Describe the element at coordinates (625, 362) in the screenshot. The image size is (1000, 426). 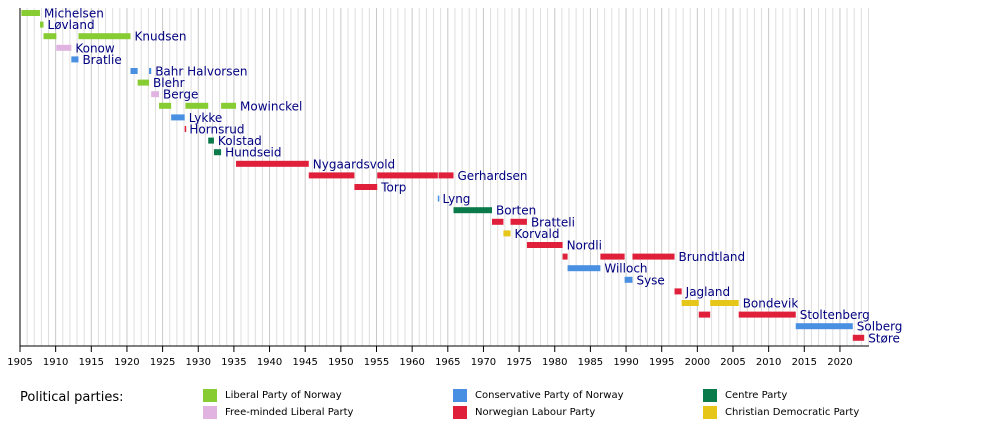
I see `tick-label-1990: 1990` at that location.